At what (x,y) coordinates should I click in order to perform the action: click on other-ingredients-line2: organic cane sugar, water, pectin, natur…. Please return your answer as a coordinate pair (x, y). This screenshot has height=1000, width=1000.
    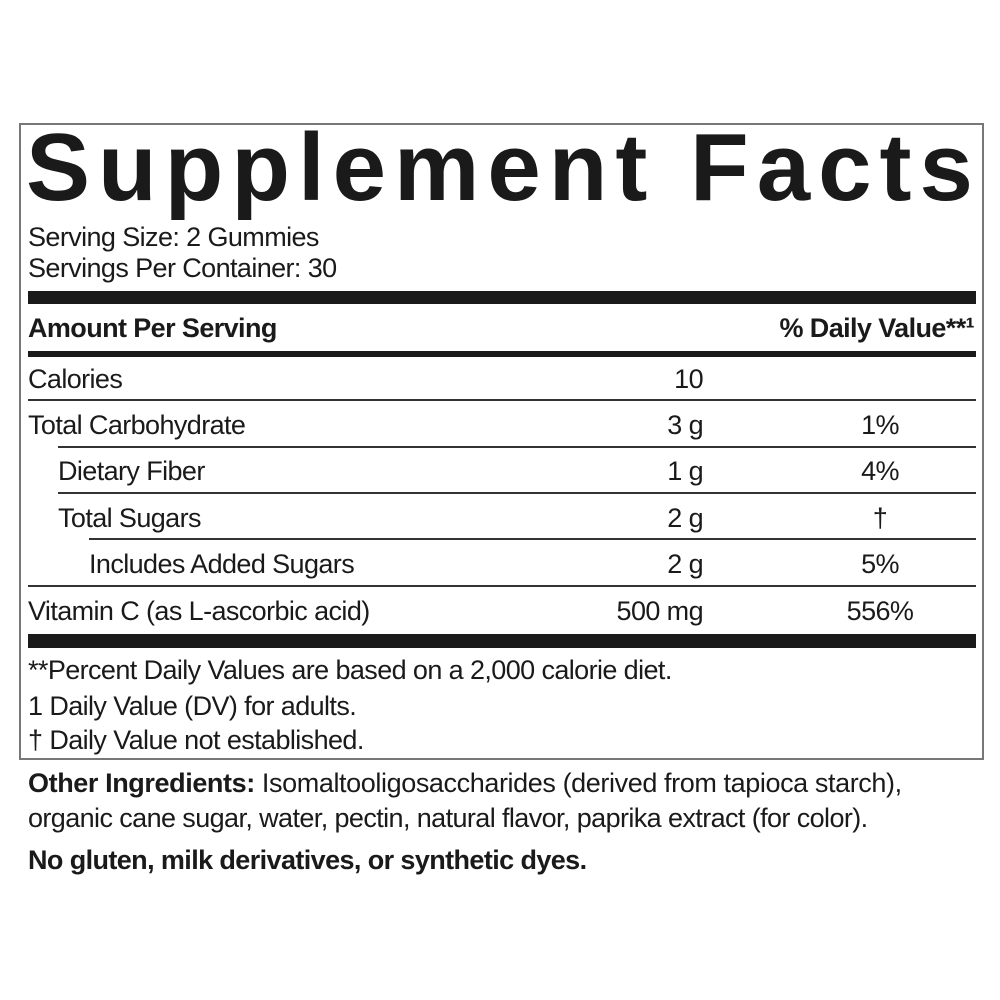
    Looking at the image, I should click on (448, 818).